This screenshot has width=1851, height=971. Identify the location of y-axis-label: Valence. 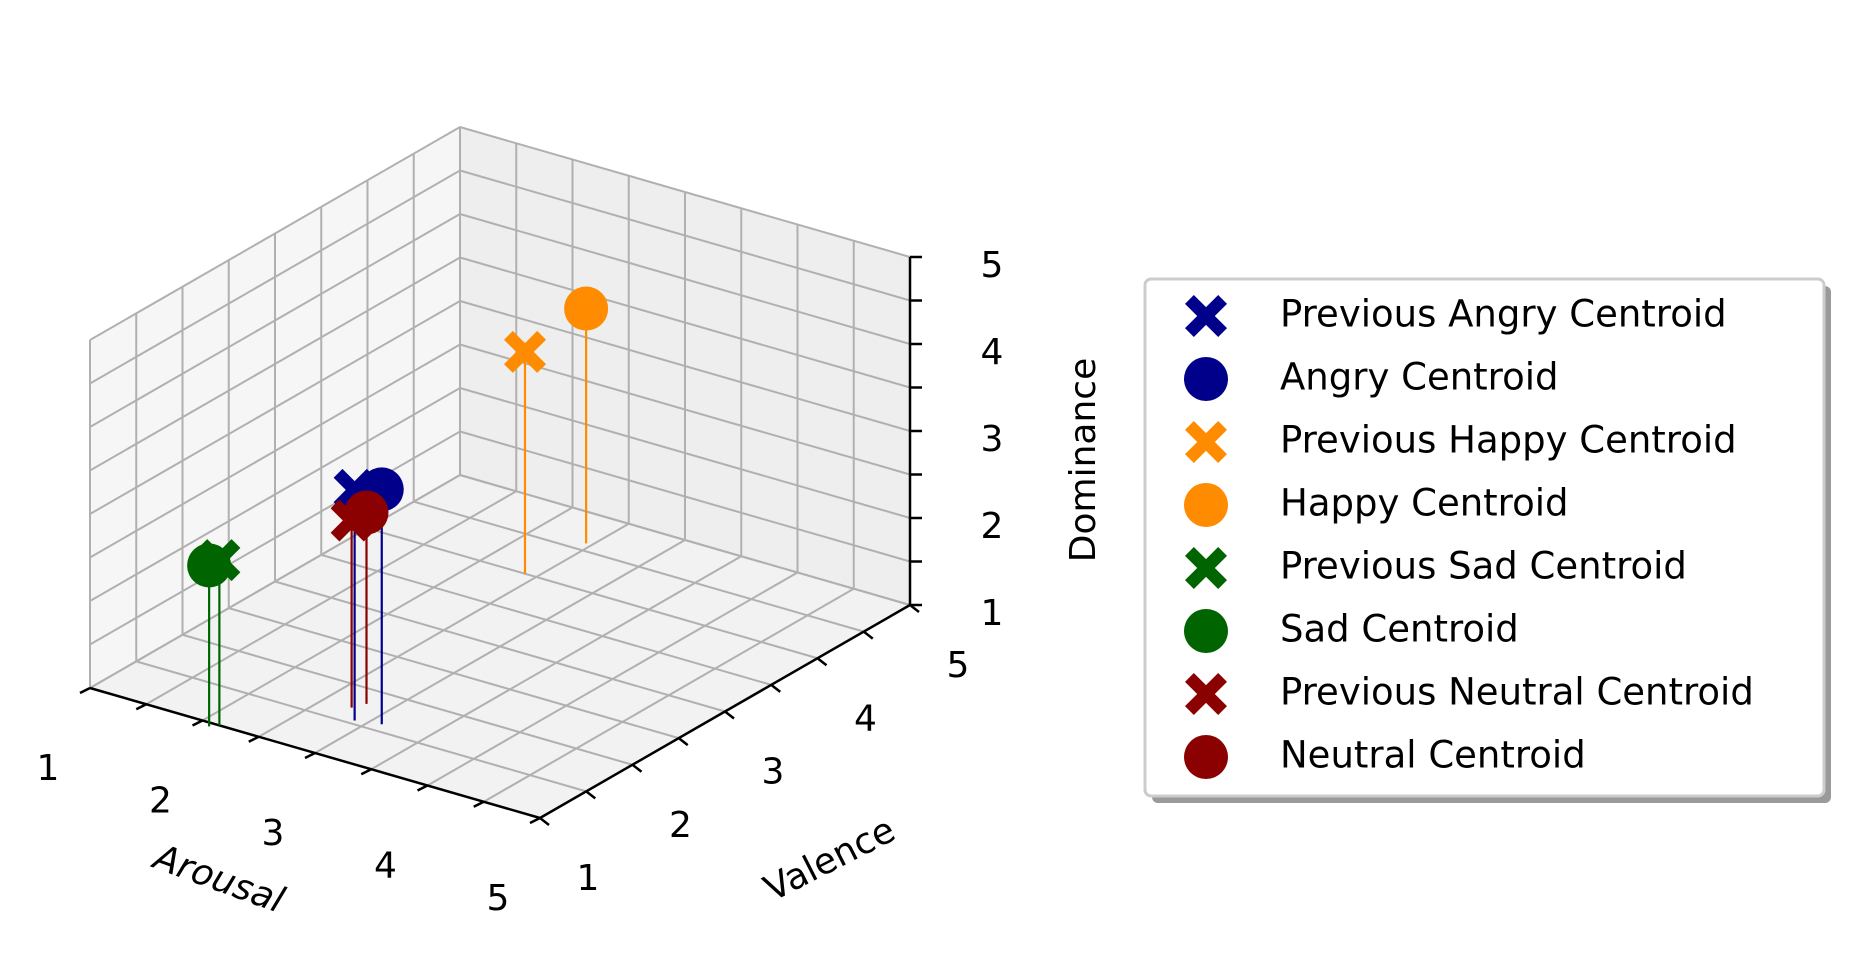
(830, 860).